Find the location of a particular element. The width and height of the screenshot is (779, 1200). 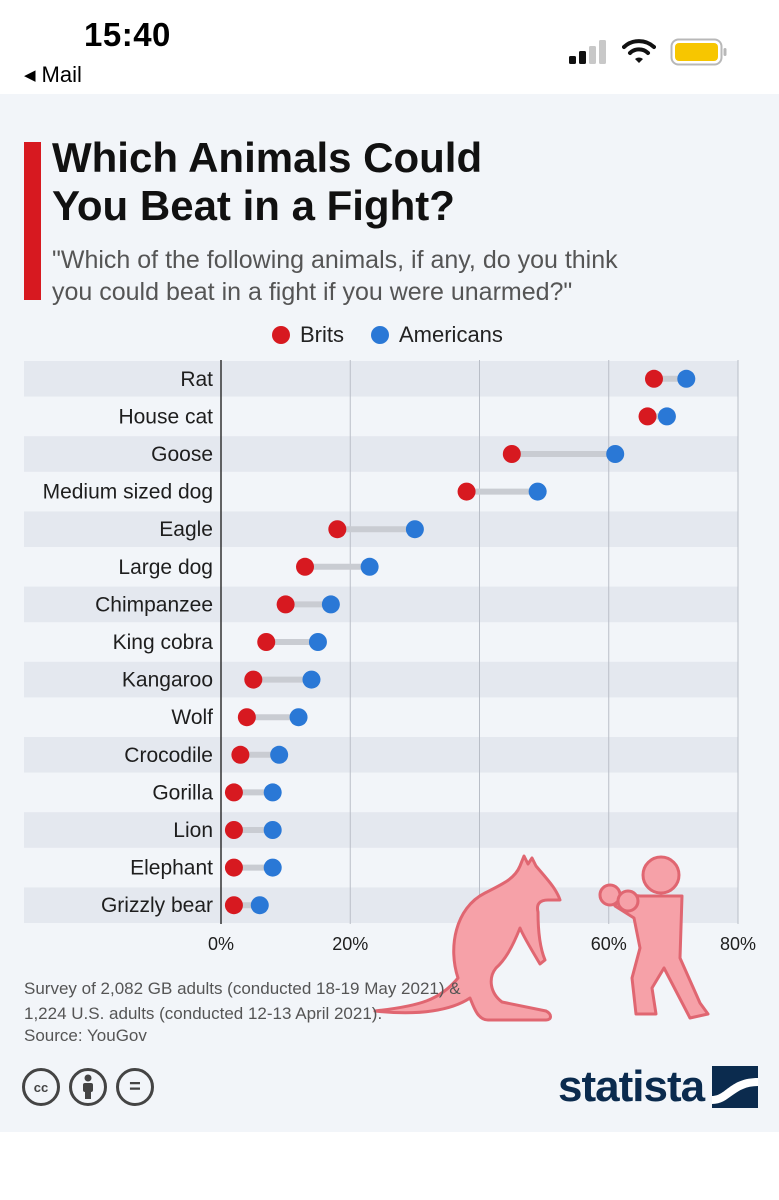

chart-legend: Brits Americans is located at coordinates (389, 335).